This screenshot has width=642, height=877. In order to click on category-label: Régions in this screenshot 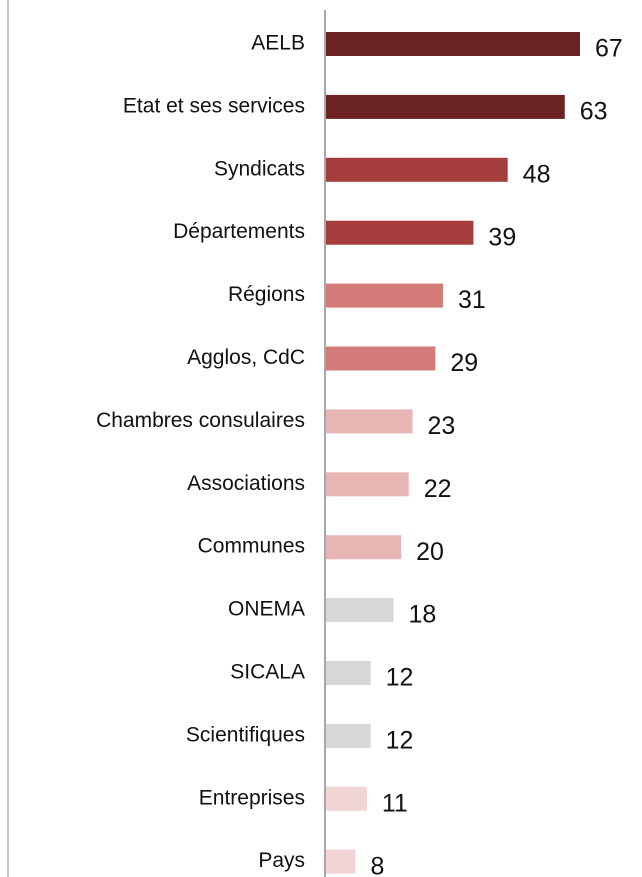, I will do `click(266, 294)`.